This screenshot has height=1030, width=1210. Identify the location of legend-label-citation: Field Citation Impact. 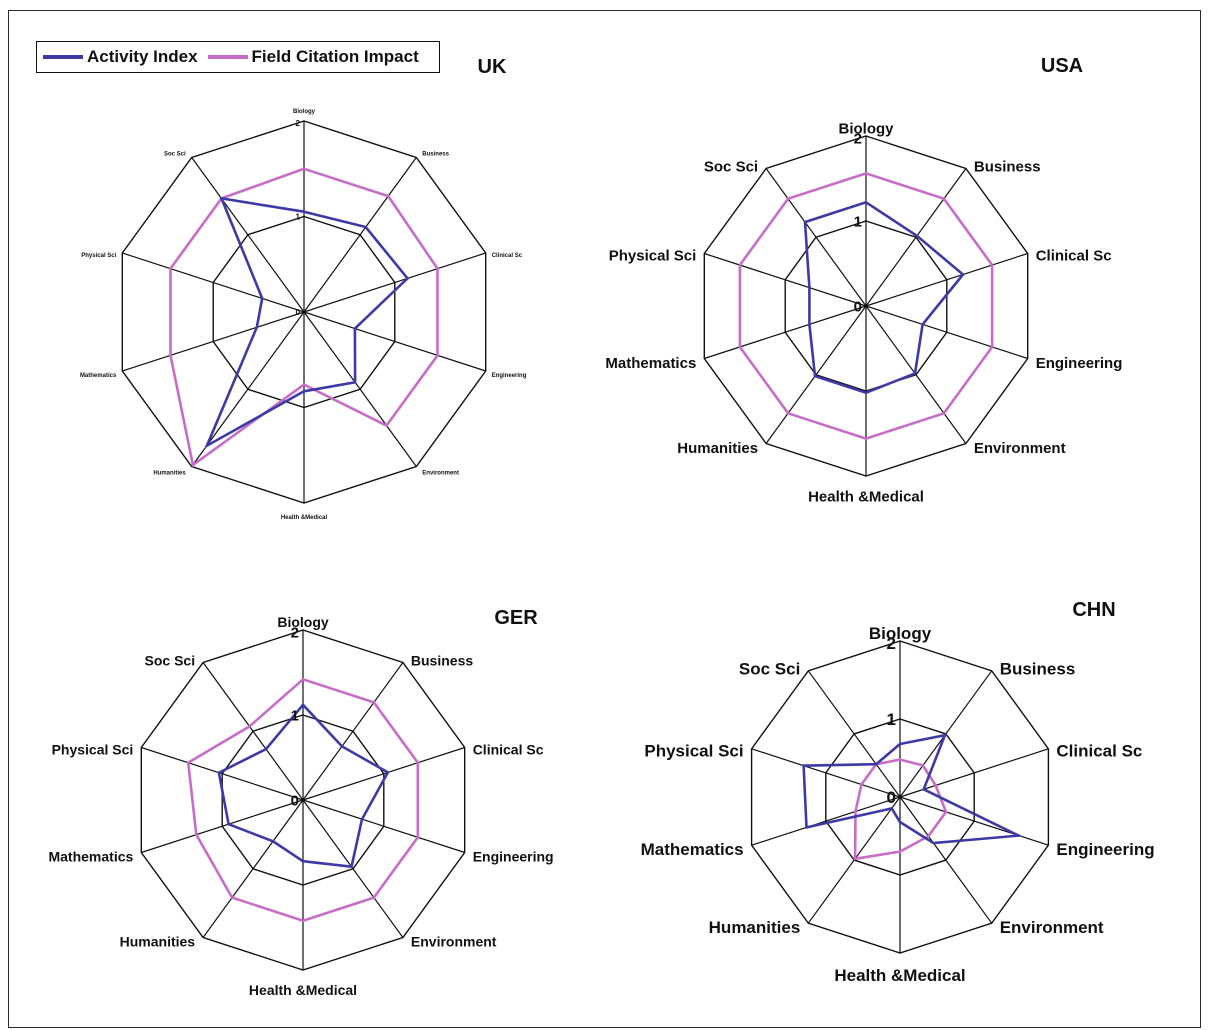
(335, 56).